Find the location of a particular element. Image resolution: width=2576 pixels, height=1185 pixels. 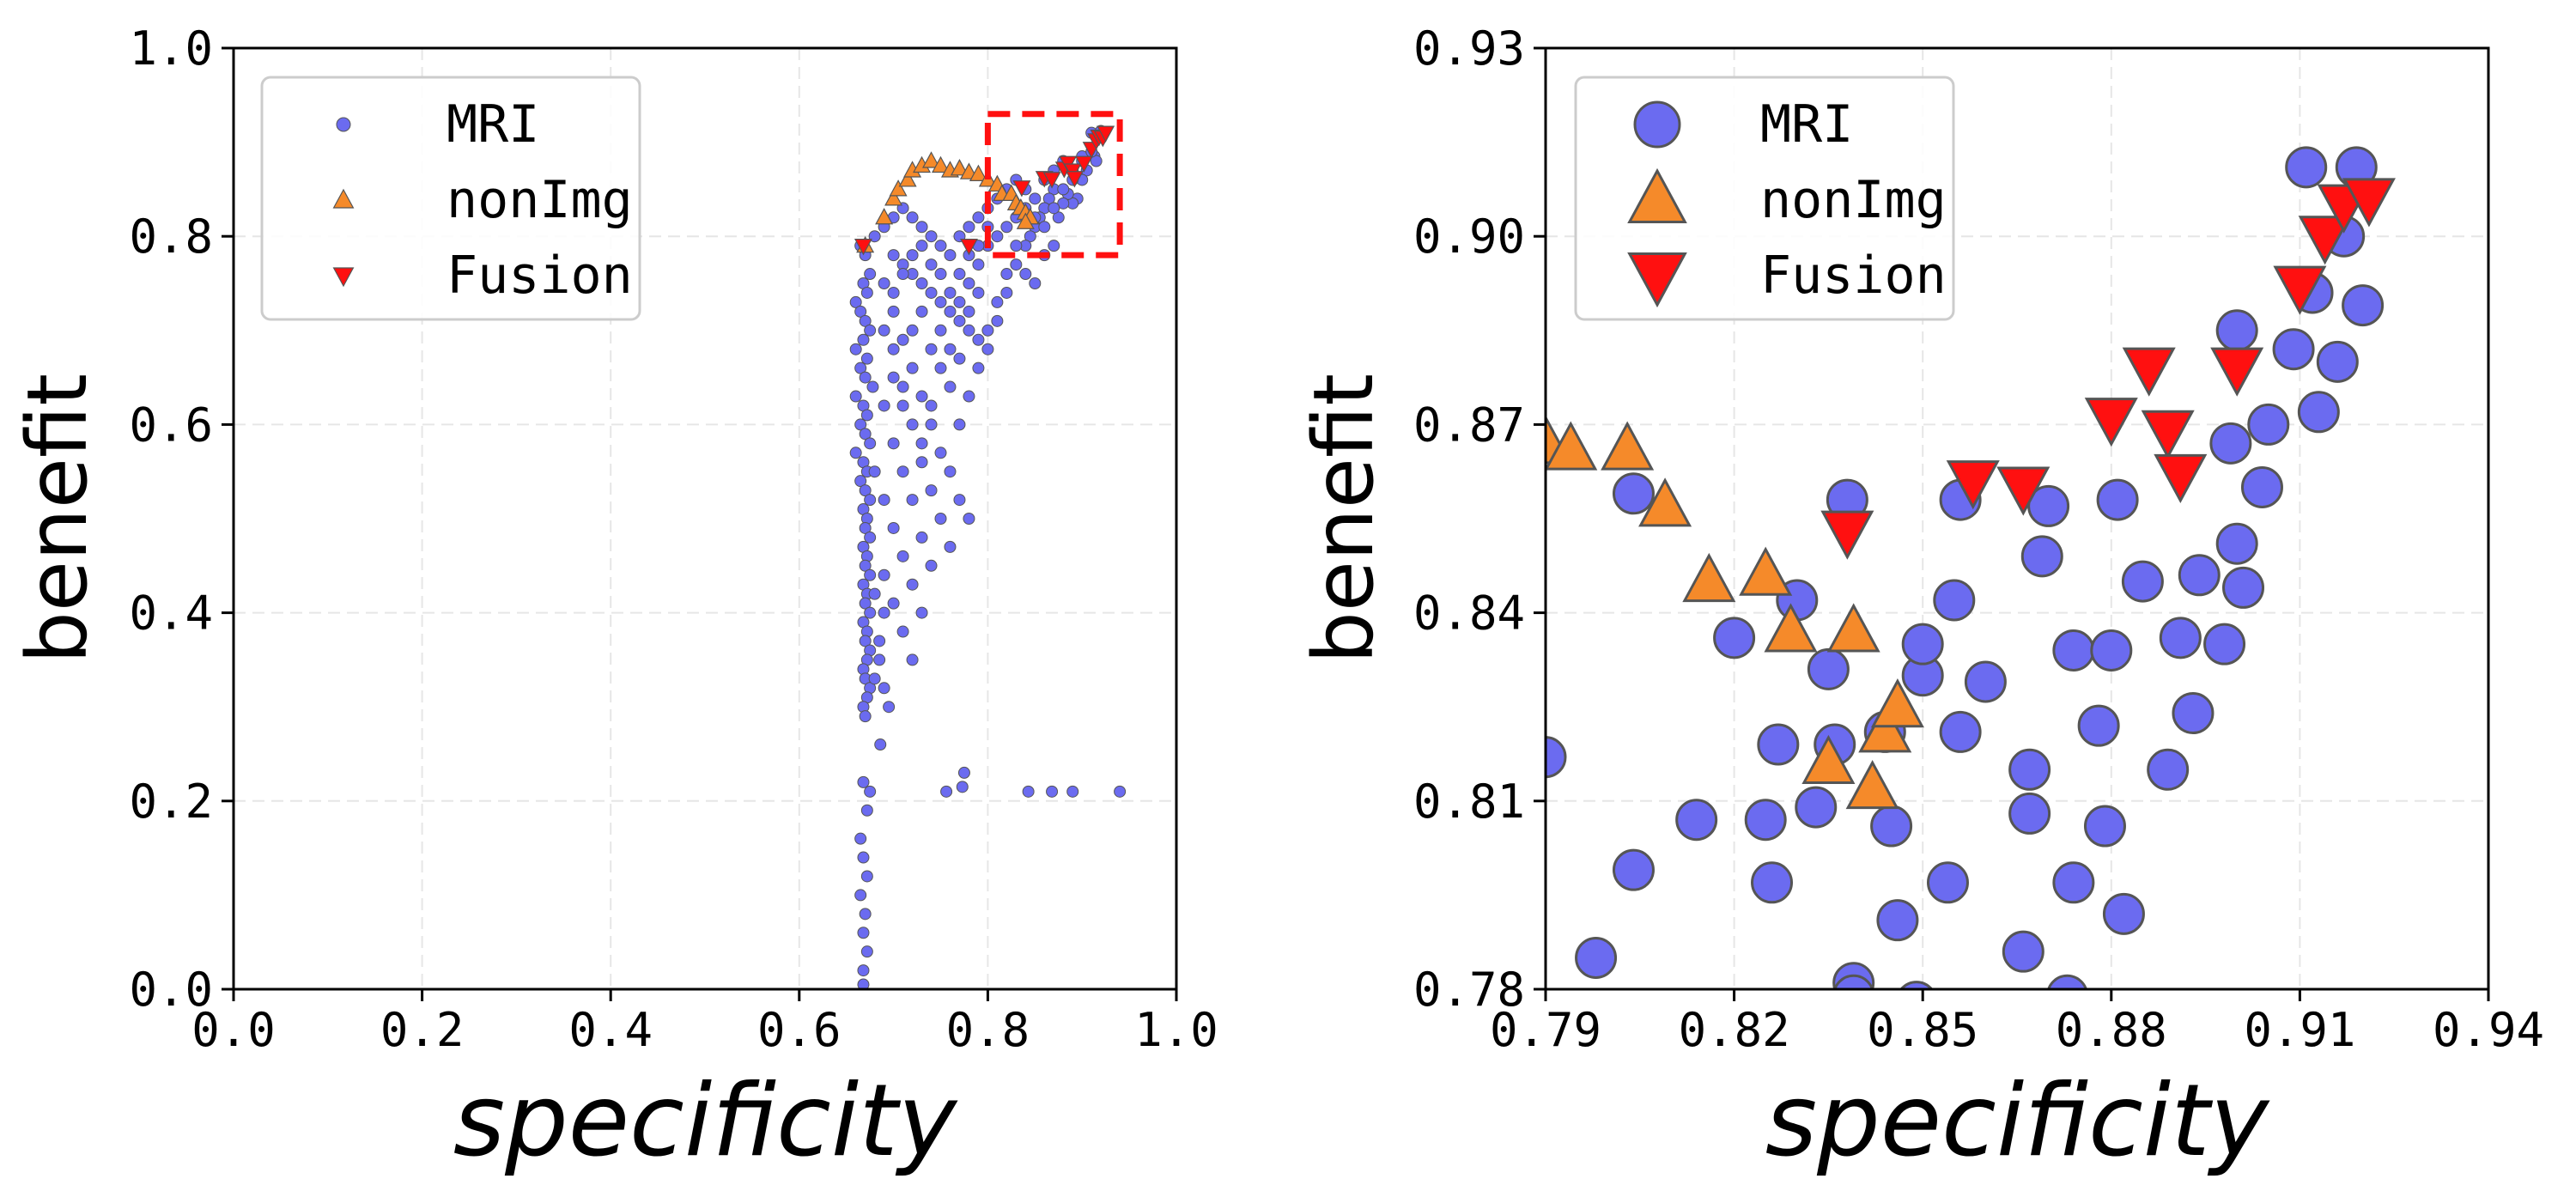

y-axis-label: benefit is located at coordinates (1344, 519).